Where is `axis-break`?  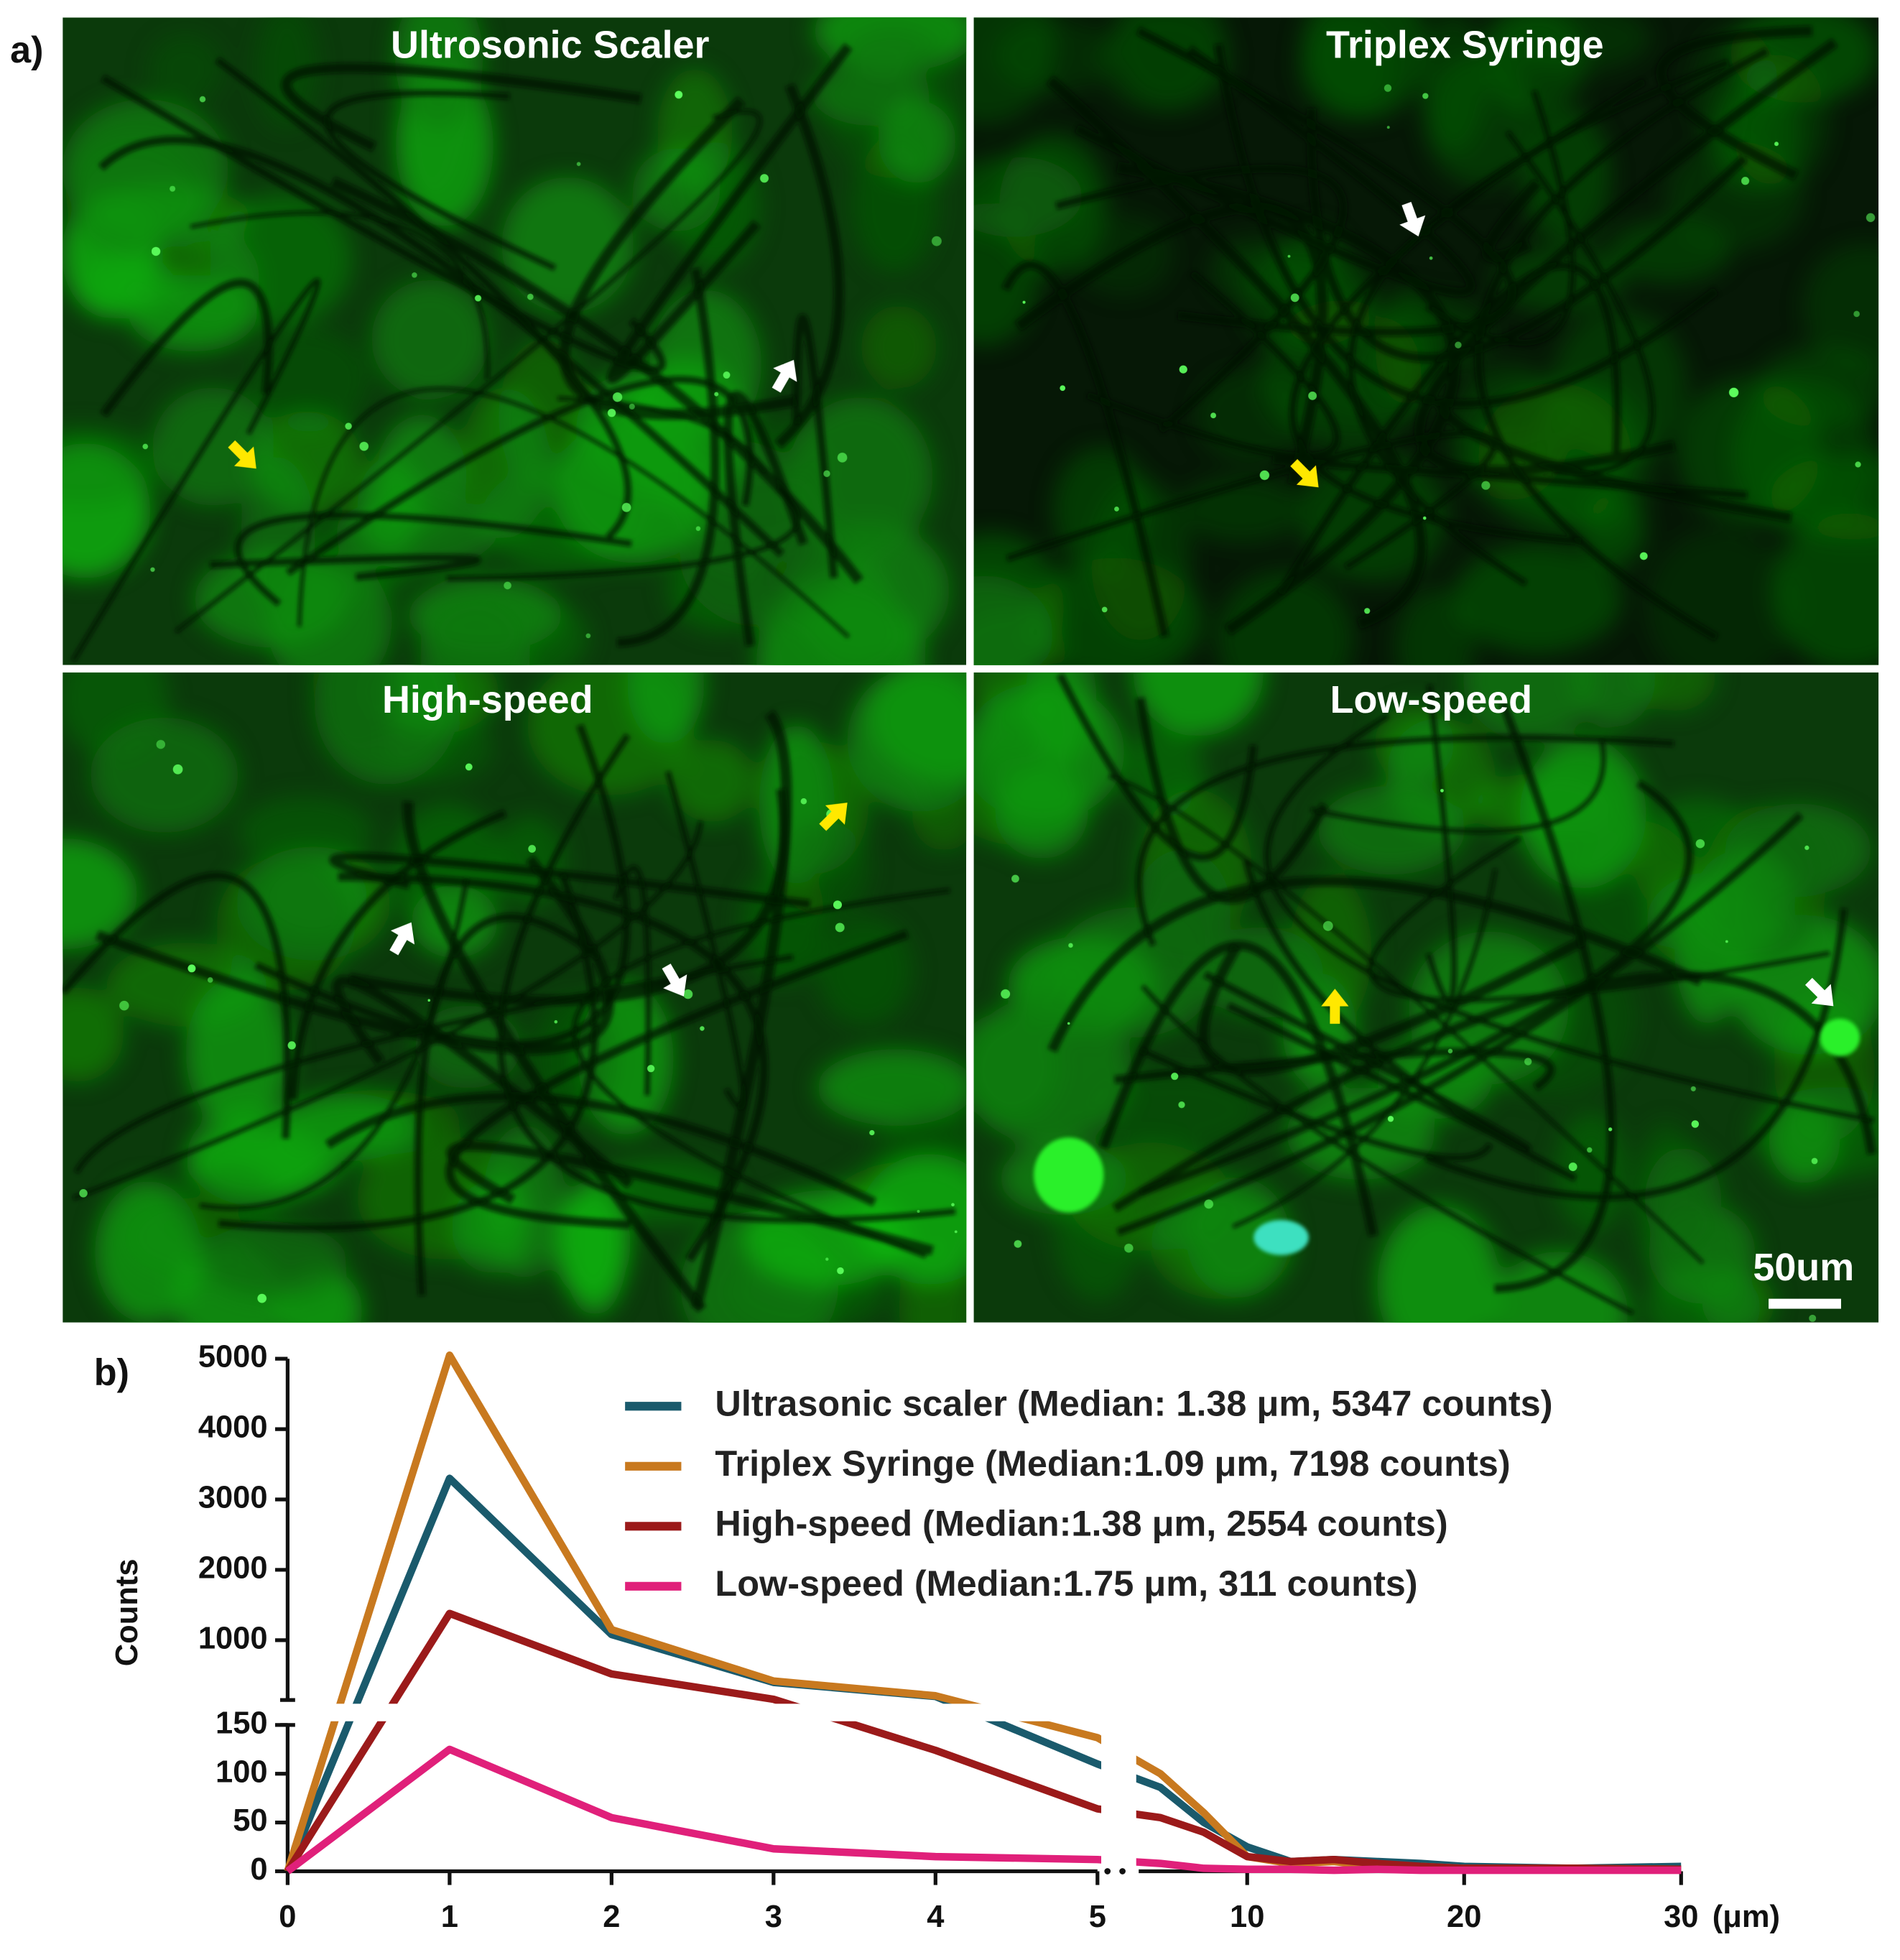
axis-break is located at coordinates (1118, 1806).